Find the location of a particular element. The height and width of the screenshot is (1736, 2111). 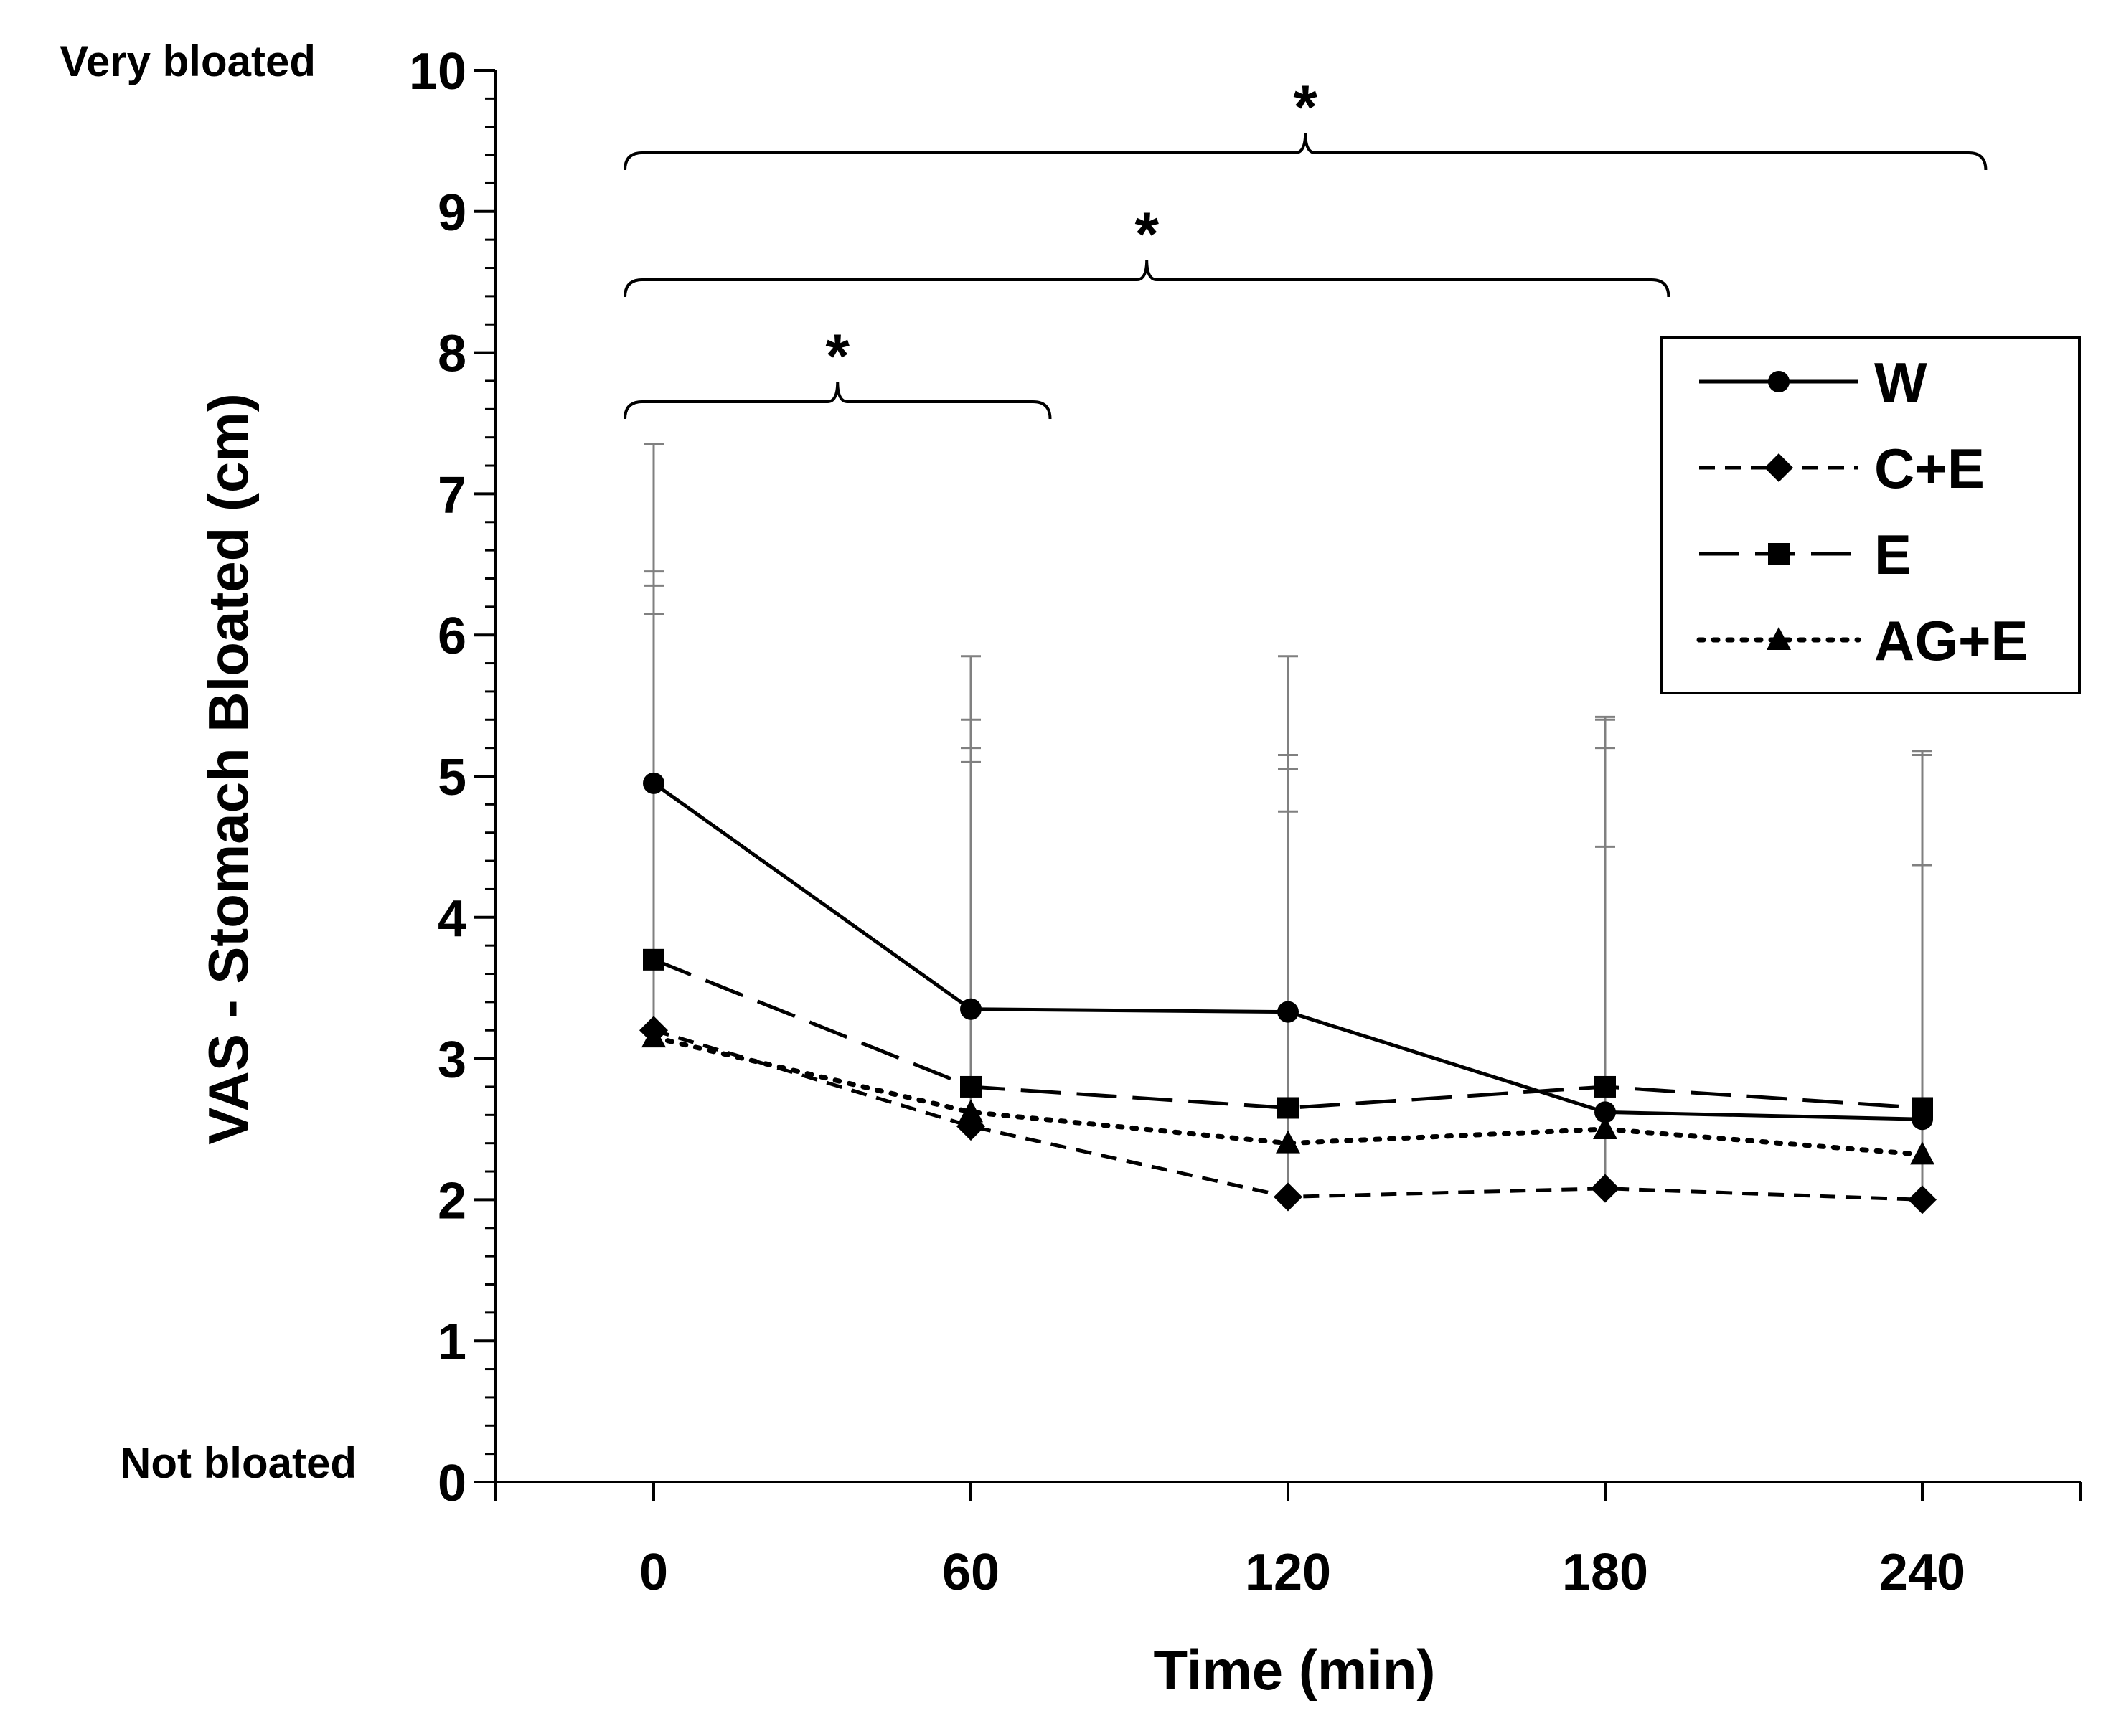

y-tick-label: 9 is located at coordinates (452, 213).